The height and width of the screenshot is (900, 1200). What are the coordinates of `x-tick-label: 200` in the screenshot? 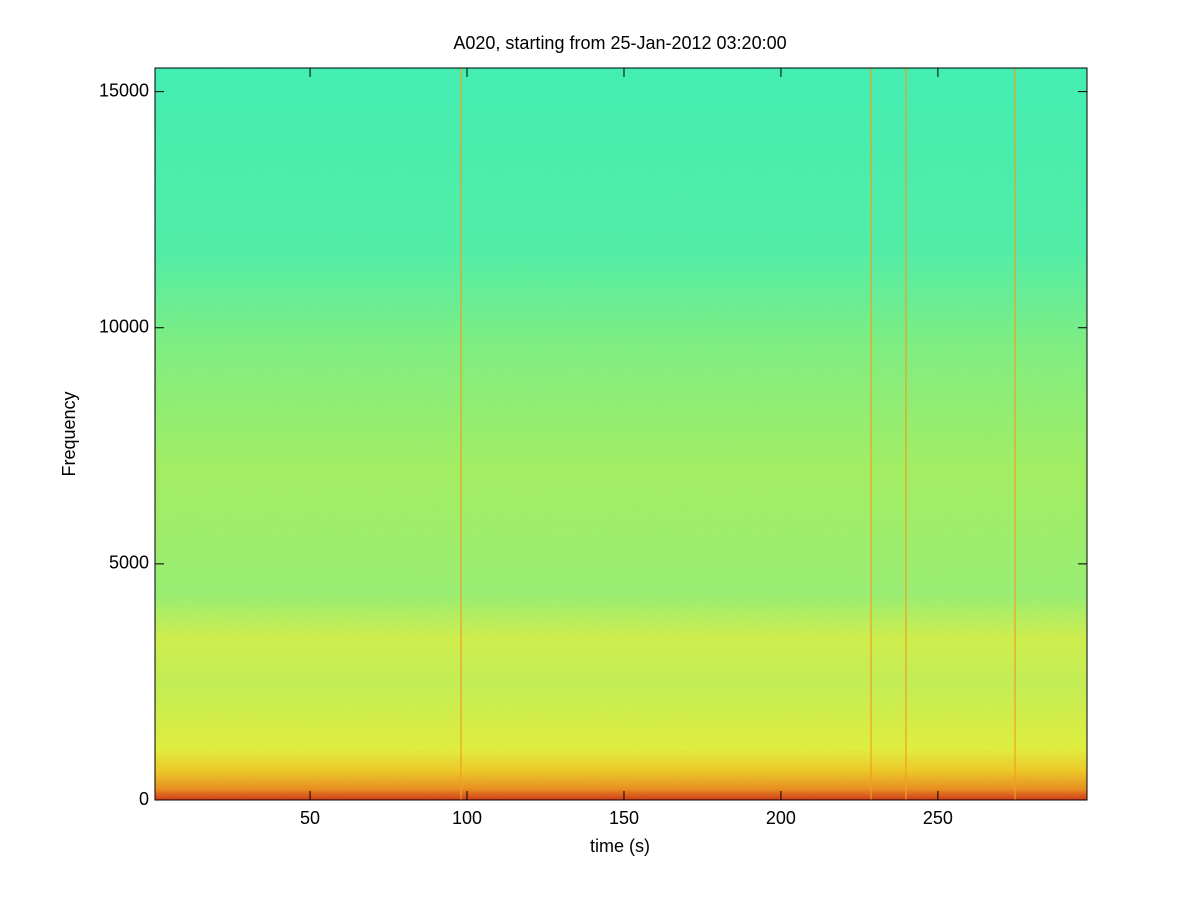 It's located at (781, 818).